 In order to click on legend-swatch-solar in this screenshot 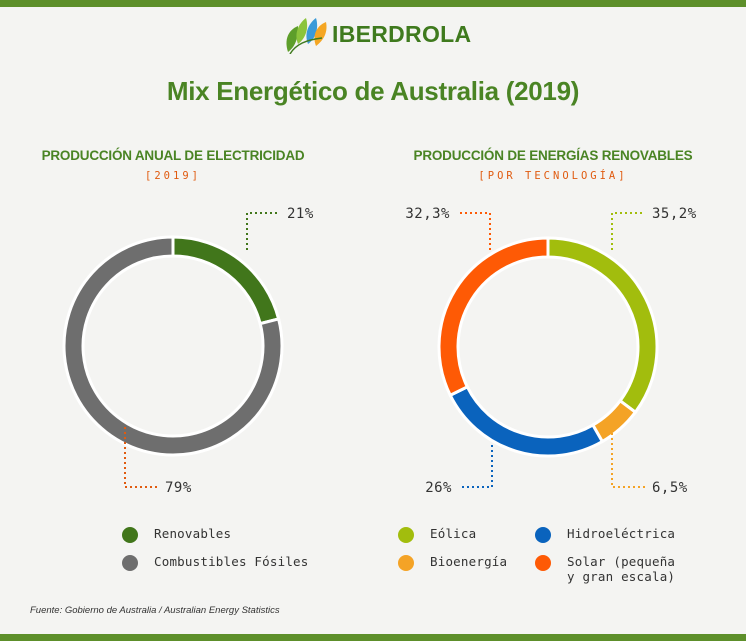, I will do `click(543, 563)`.